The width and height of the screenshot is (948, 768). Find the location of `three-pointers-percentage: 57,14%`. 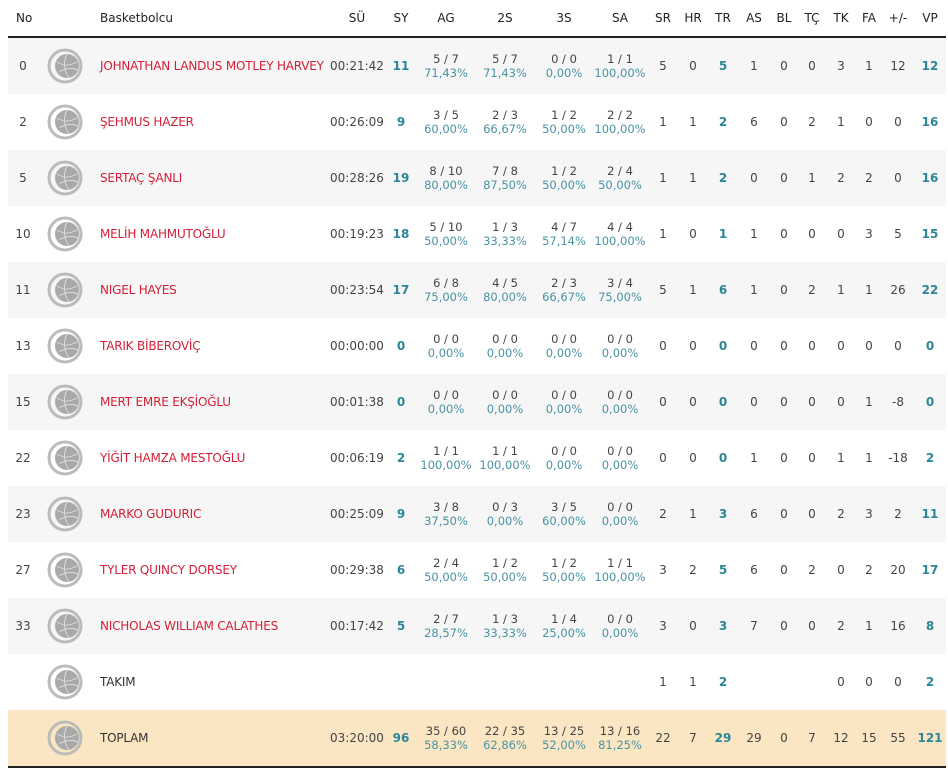

three-pointers-percentage: 57,14% is located at coordinates (564, 241).